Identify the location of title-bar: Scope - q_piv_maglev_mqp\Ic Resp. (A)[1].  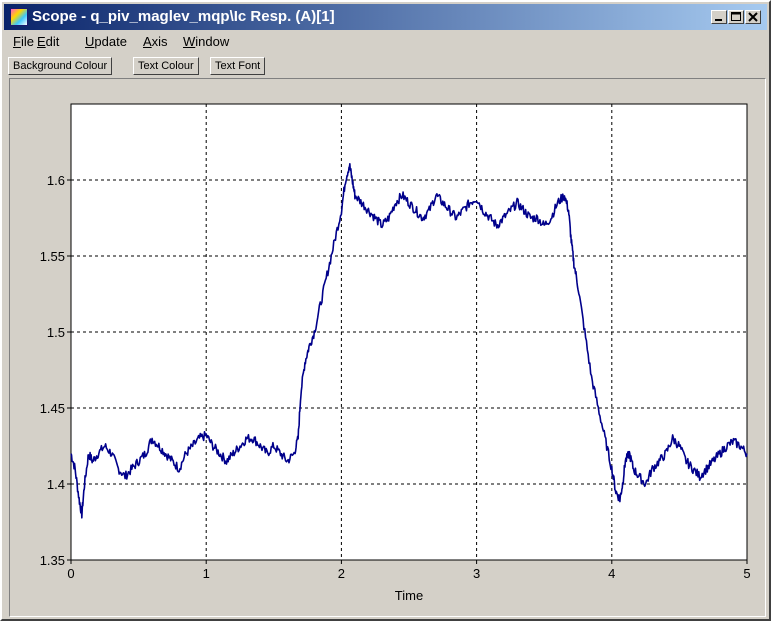
(385, 17).